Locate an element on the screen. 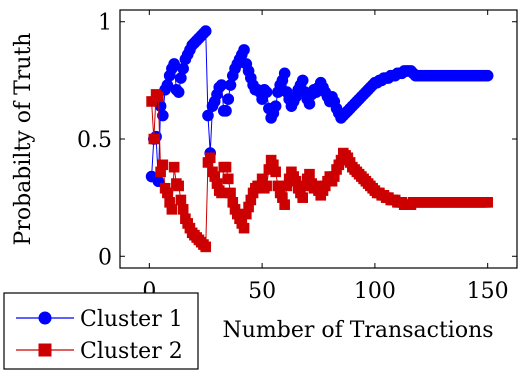 Image resolution: width=525 pixels, height=370 pixels. legend-label-cluster-1: Cluster 1 is located at coordinates (131, 319).